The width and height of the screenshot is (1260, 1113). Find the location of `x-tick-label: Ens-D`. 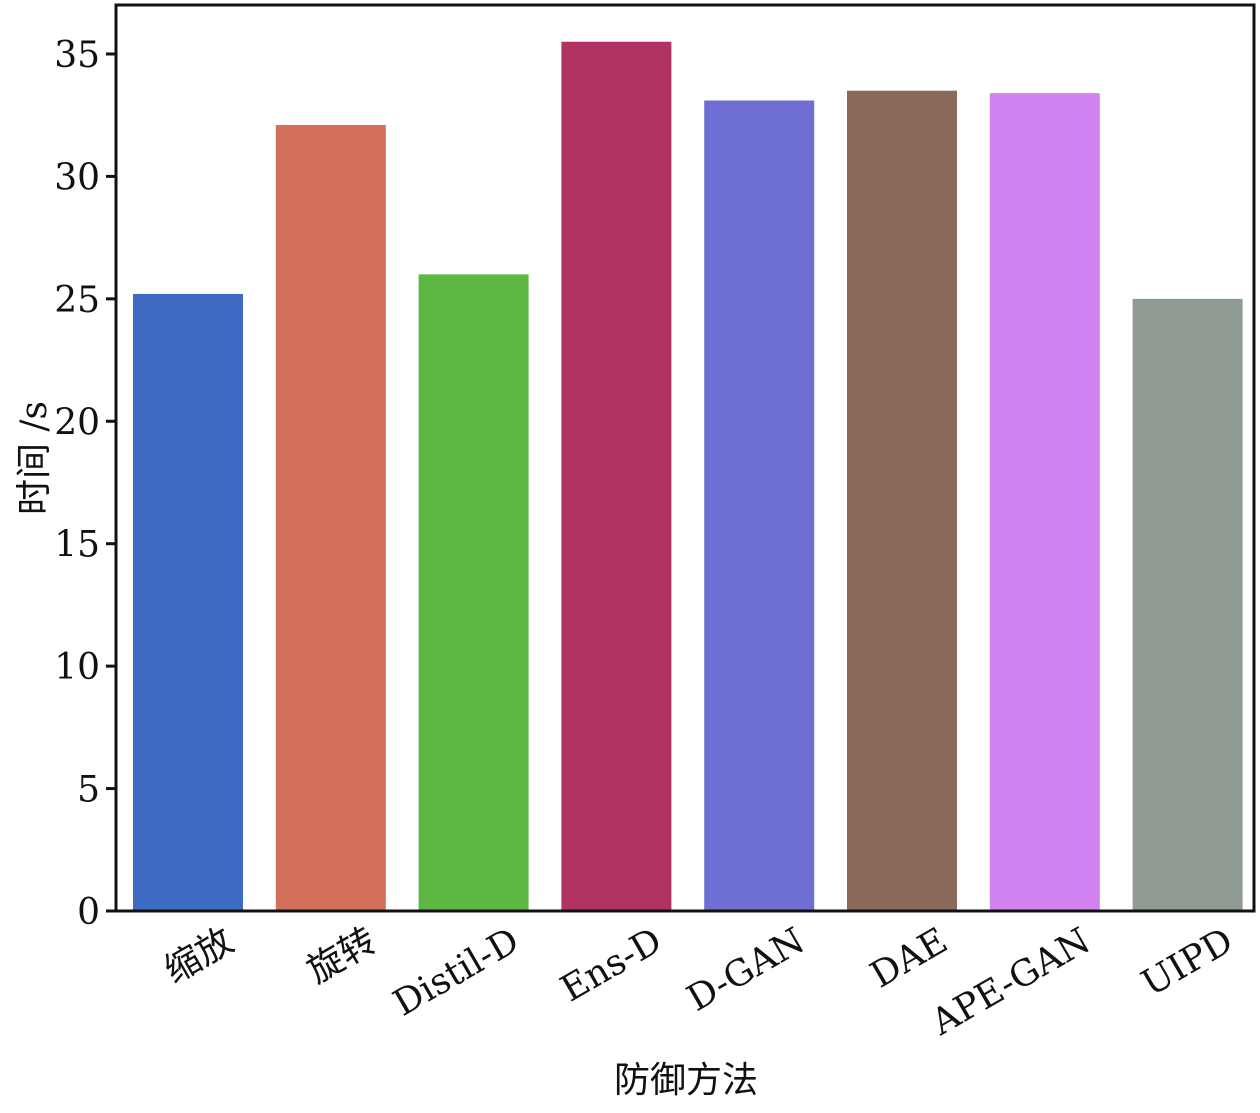

x-tick-label: Ens-D is located at coordinates (611, 965).